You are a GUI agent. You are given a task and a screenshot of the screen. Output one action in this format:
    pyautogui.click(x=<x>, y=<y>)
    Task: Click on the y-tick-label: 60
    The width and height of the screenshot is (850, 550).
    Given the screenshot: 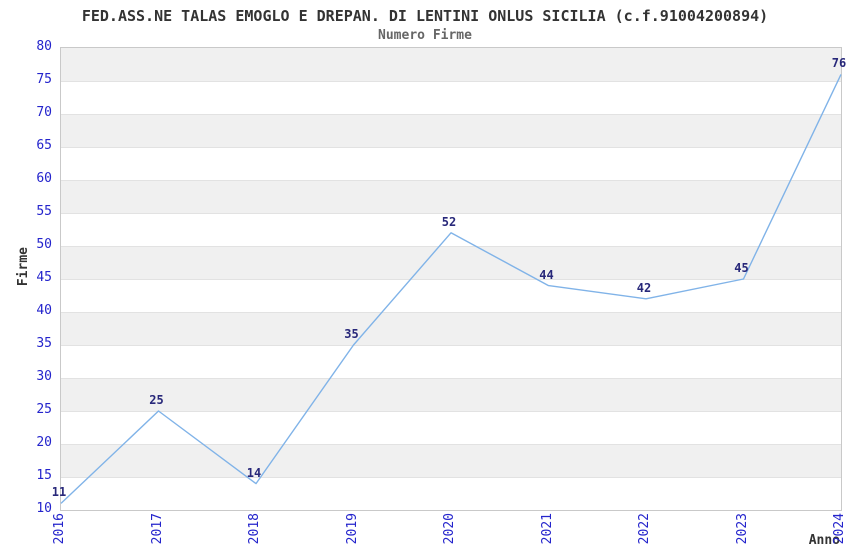 What is the action you would take?
    pyautogui.click(x=44, y=178)
    